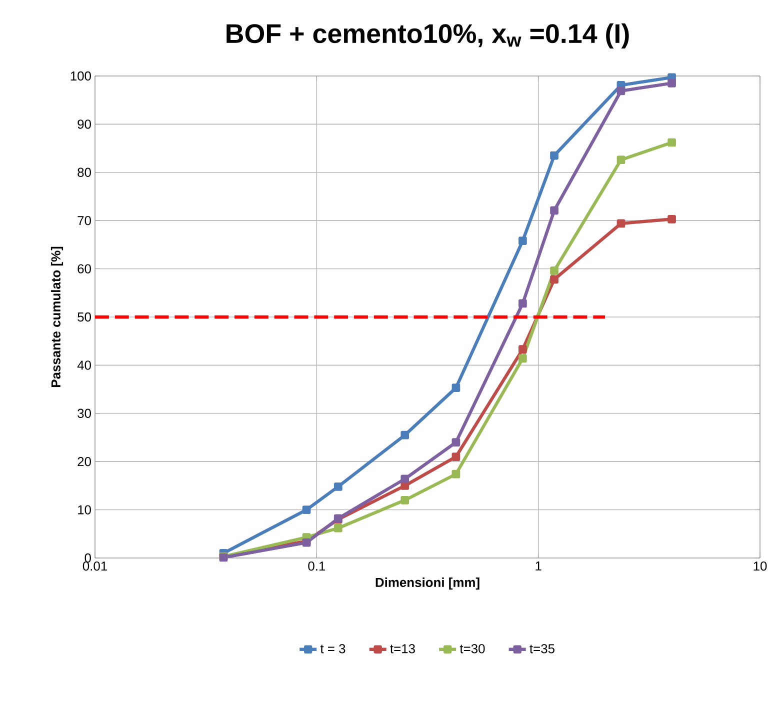 Image resolution: width=772 pixels, height=702 pixels. What do you see at coordinates (317, 566) in the screenshot?
I see `x-tick-label: 0.1` at bounding box center [317, 566].